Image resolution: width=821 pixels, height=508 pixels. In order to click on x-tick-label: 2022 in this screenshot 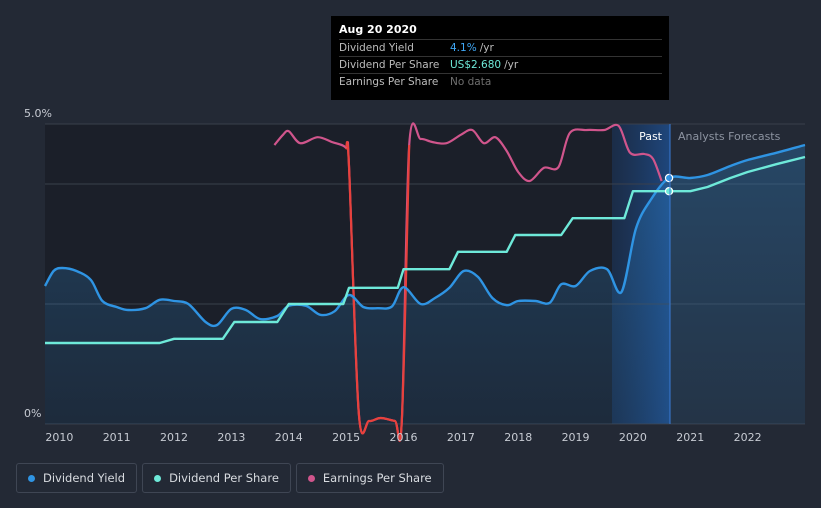, I will do `click(748, 437)`.